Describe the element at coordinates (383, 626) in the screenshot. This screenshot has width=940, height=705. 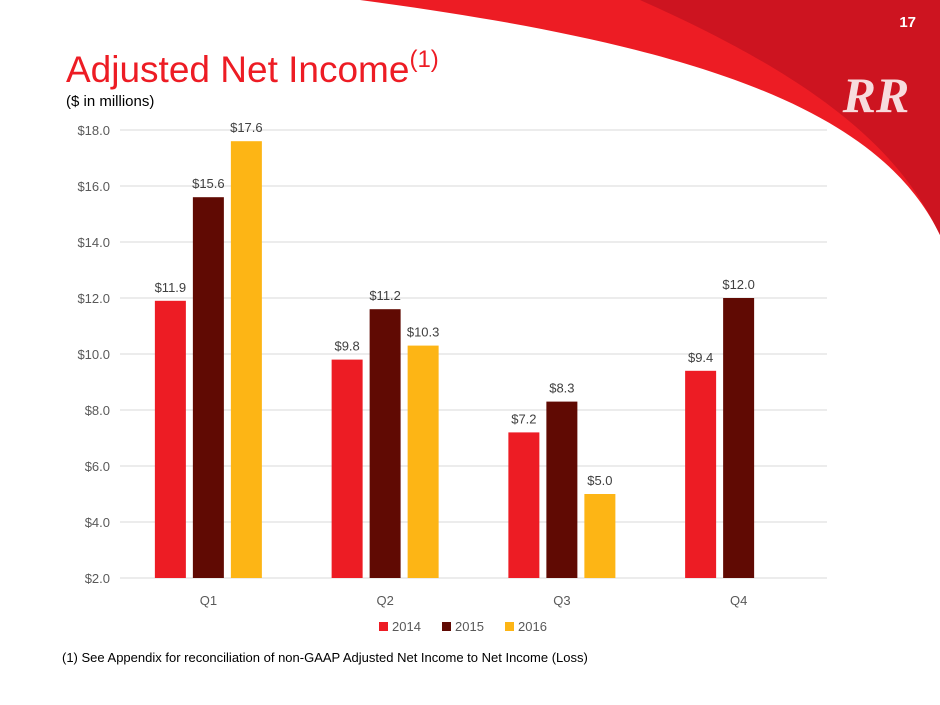
I see `legend-swatch-2014` at that location.